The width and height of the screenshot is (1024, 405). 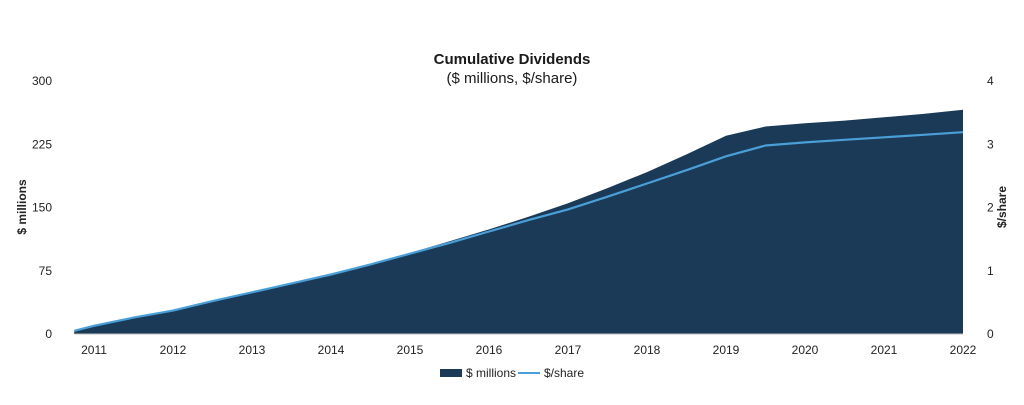 I want to click on left-axis-ticks: 0 75 150 225 300, so click(x=42, y=207).